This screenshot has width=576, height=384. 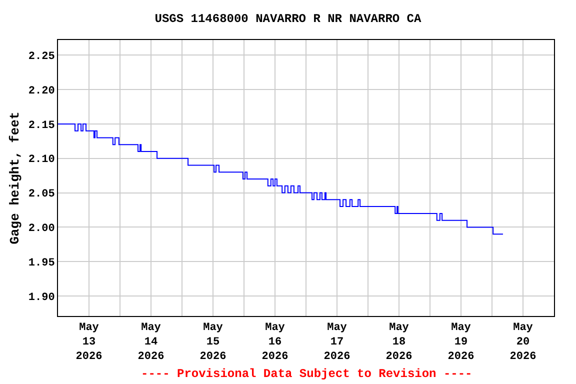 What do you see at coordinates (41, 160) in the screenshot?
I see `y-tick-label: 2.10` at bounding box center [41, 160].